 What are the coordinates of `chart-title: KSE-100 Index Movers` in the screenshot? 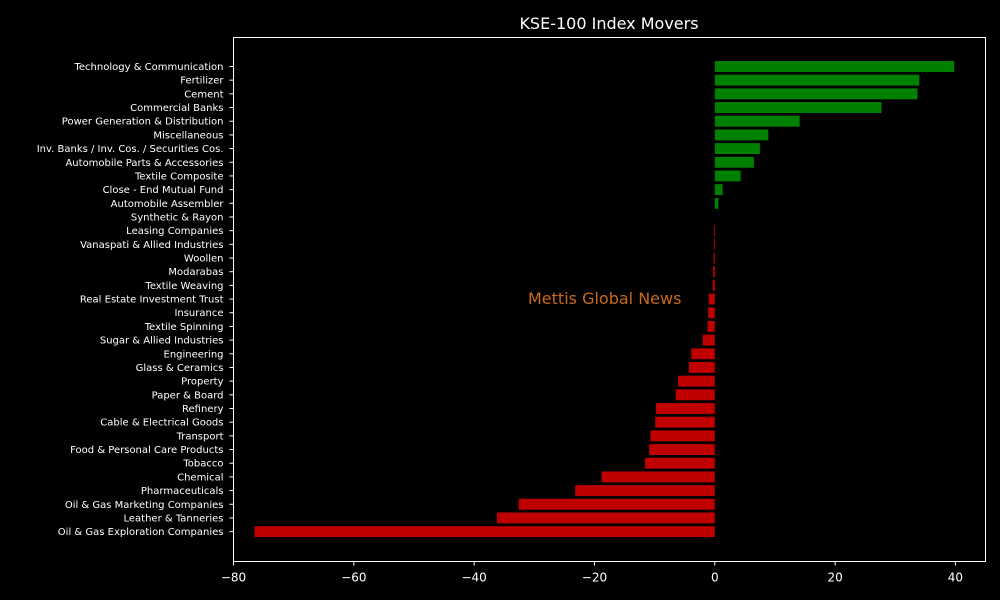 It's located at (608, 23).